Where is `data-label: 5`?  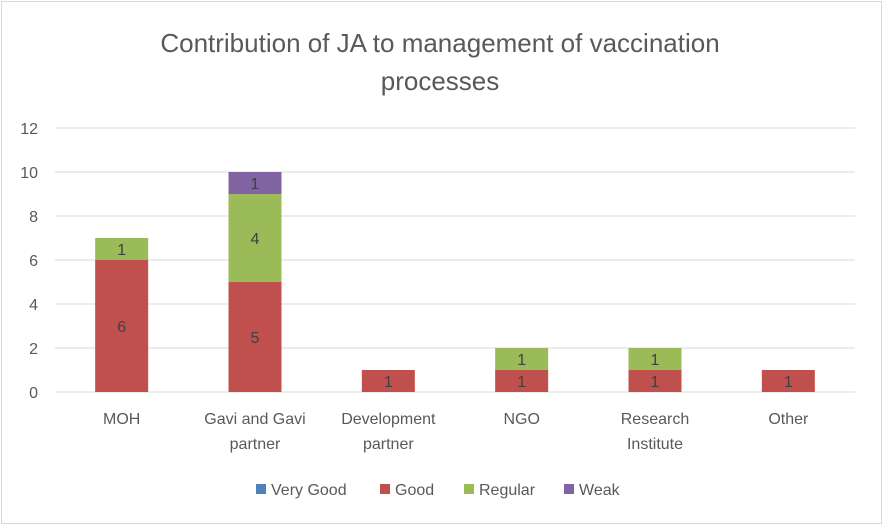
data-label: 5 is located at coordinates (255, 338).